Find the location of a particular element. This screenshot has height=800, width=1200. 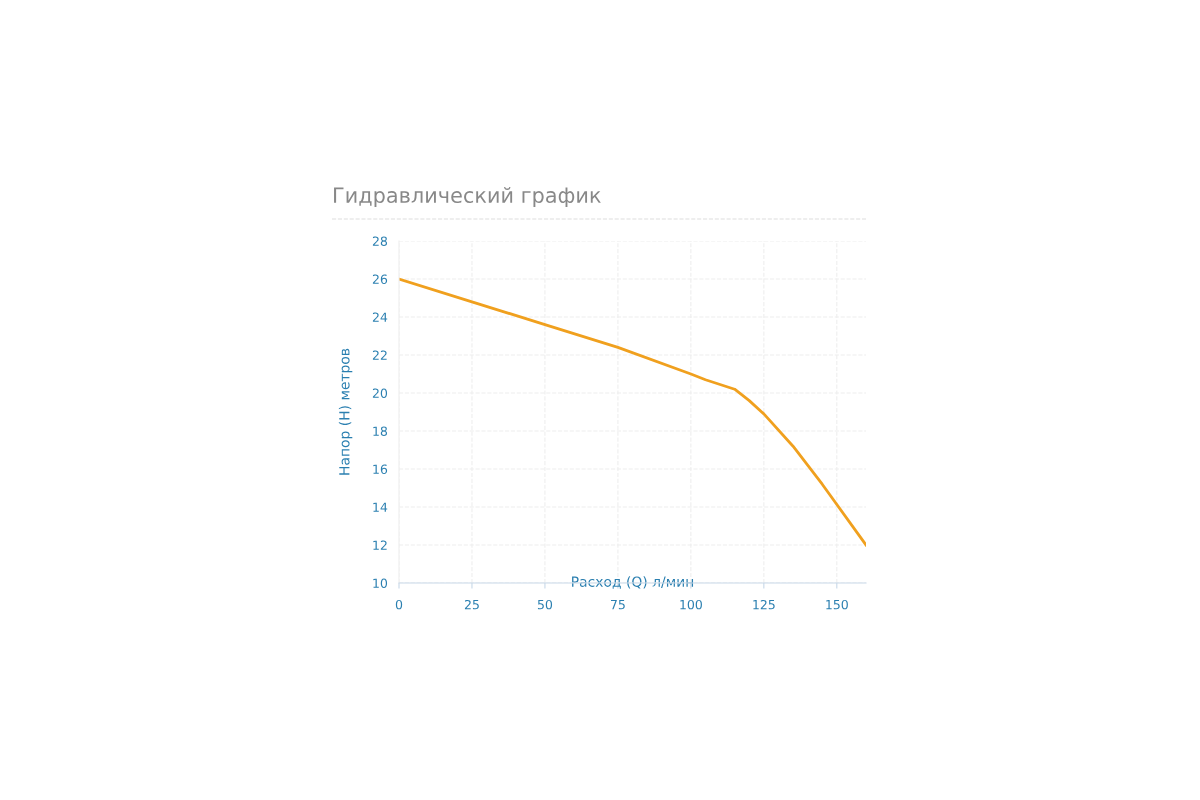

x-tick-label: 100 is located at coordinates (691, 604).